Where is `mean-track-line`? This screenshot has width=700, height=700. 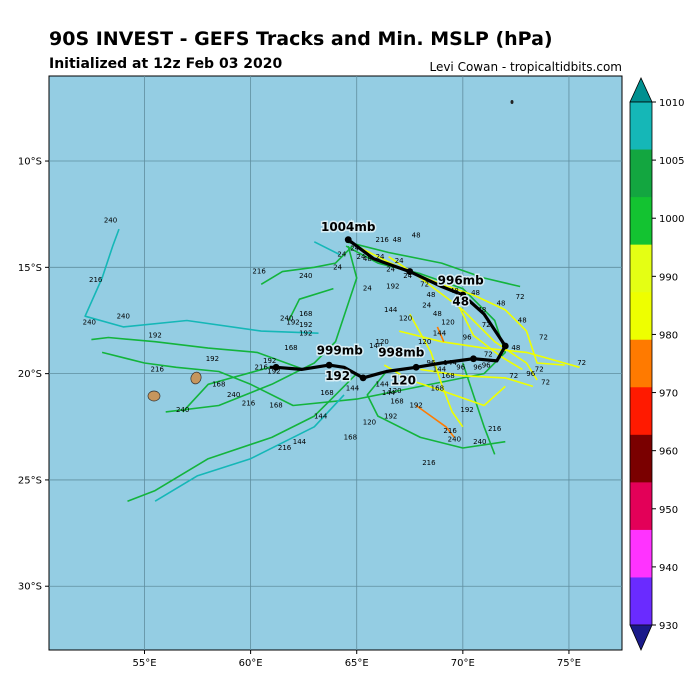 mean-track-line is located at coordinates (388, 309).